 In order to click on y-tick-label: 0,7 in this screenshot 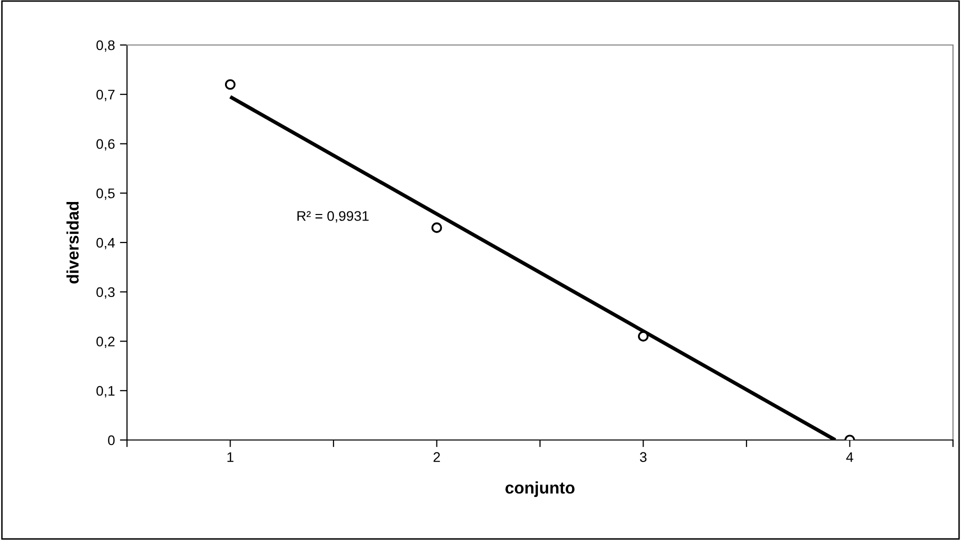, I will do `click(105, 96)`.